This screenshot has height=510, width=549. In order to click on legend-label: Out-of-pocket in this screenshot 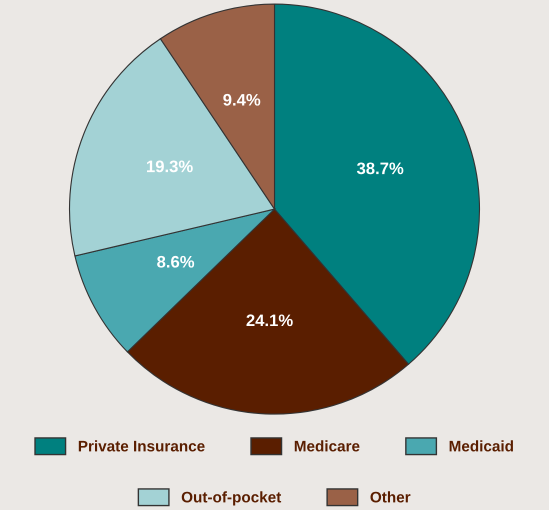, I will do `click(232, 498)`.